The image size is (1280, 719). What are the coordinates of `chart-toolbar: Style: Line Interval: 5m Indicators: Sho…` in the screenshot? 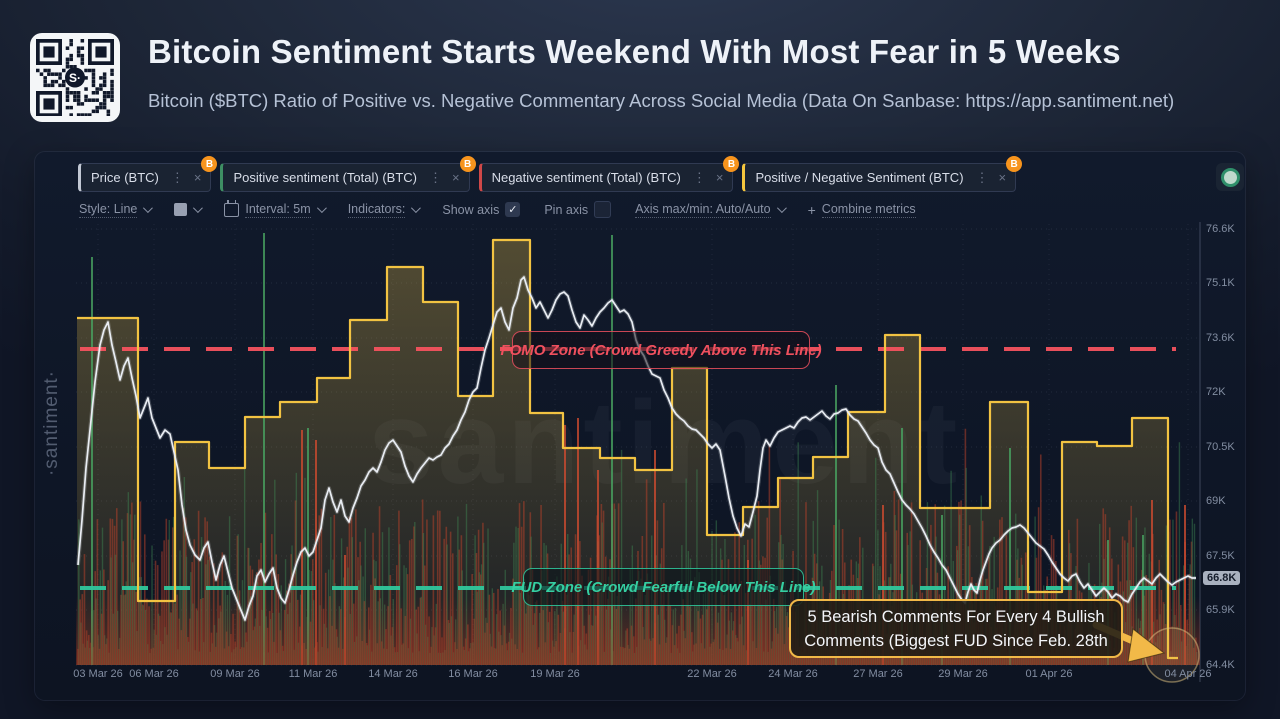 It's located at (497, 208).